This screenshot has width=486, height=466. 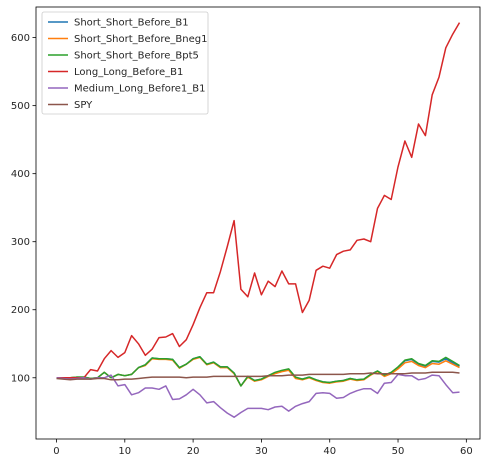 I want to click on x-tick-label: 60, so click(x=466, y=451).